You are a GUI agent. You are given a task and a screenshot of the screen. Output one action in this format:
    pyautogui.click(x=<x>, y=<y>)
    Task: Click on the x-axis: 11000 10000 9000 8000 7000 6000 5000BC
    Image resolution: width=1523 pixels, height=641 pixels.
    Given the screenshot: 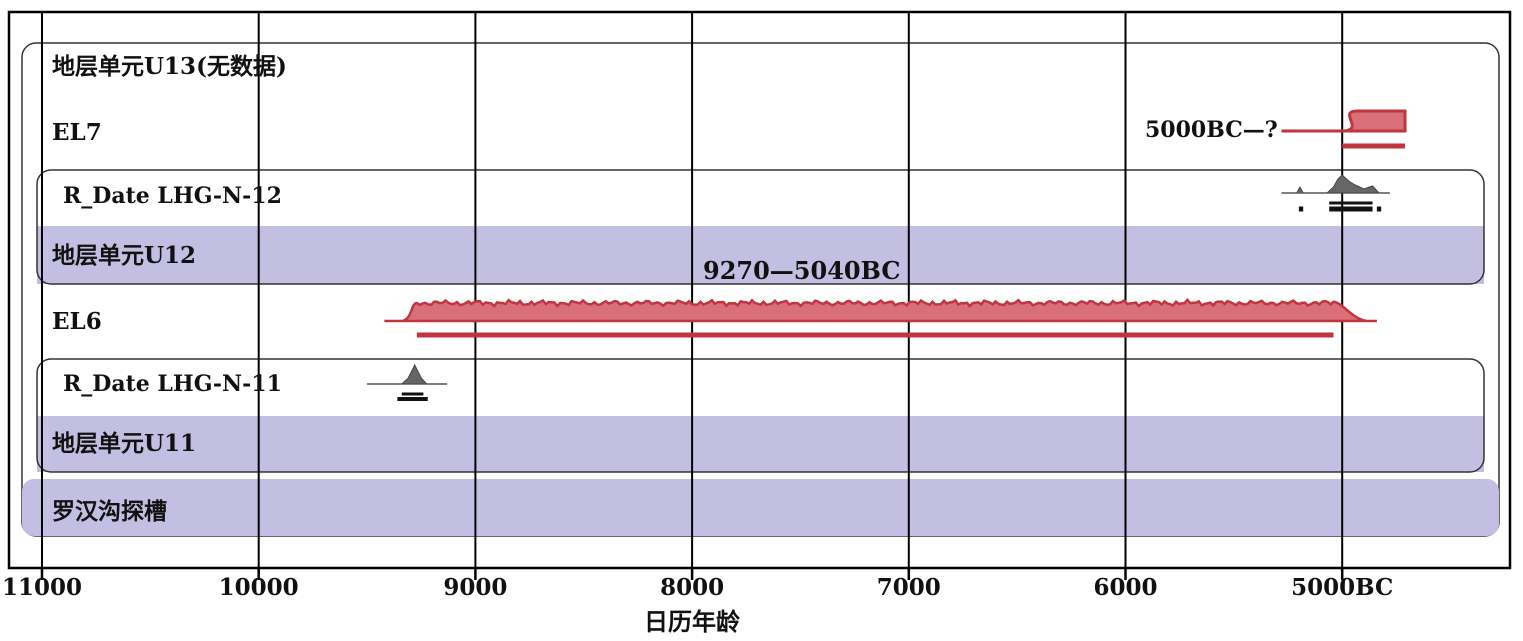 What is the action you would take?
    pyautogui.click(x=697, y=584)
    